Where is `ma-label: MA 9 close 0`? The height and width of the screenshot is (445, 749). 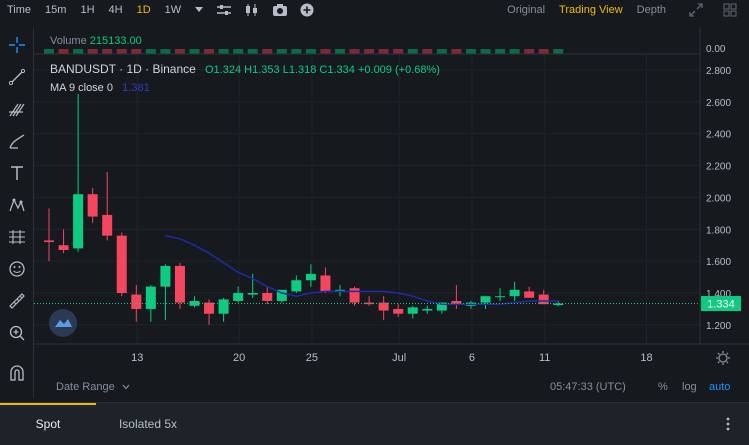 ma-label: MA 9 close 0 is located at coordinates (81, 88).